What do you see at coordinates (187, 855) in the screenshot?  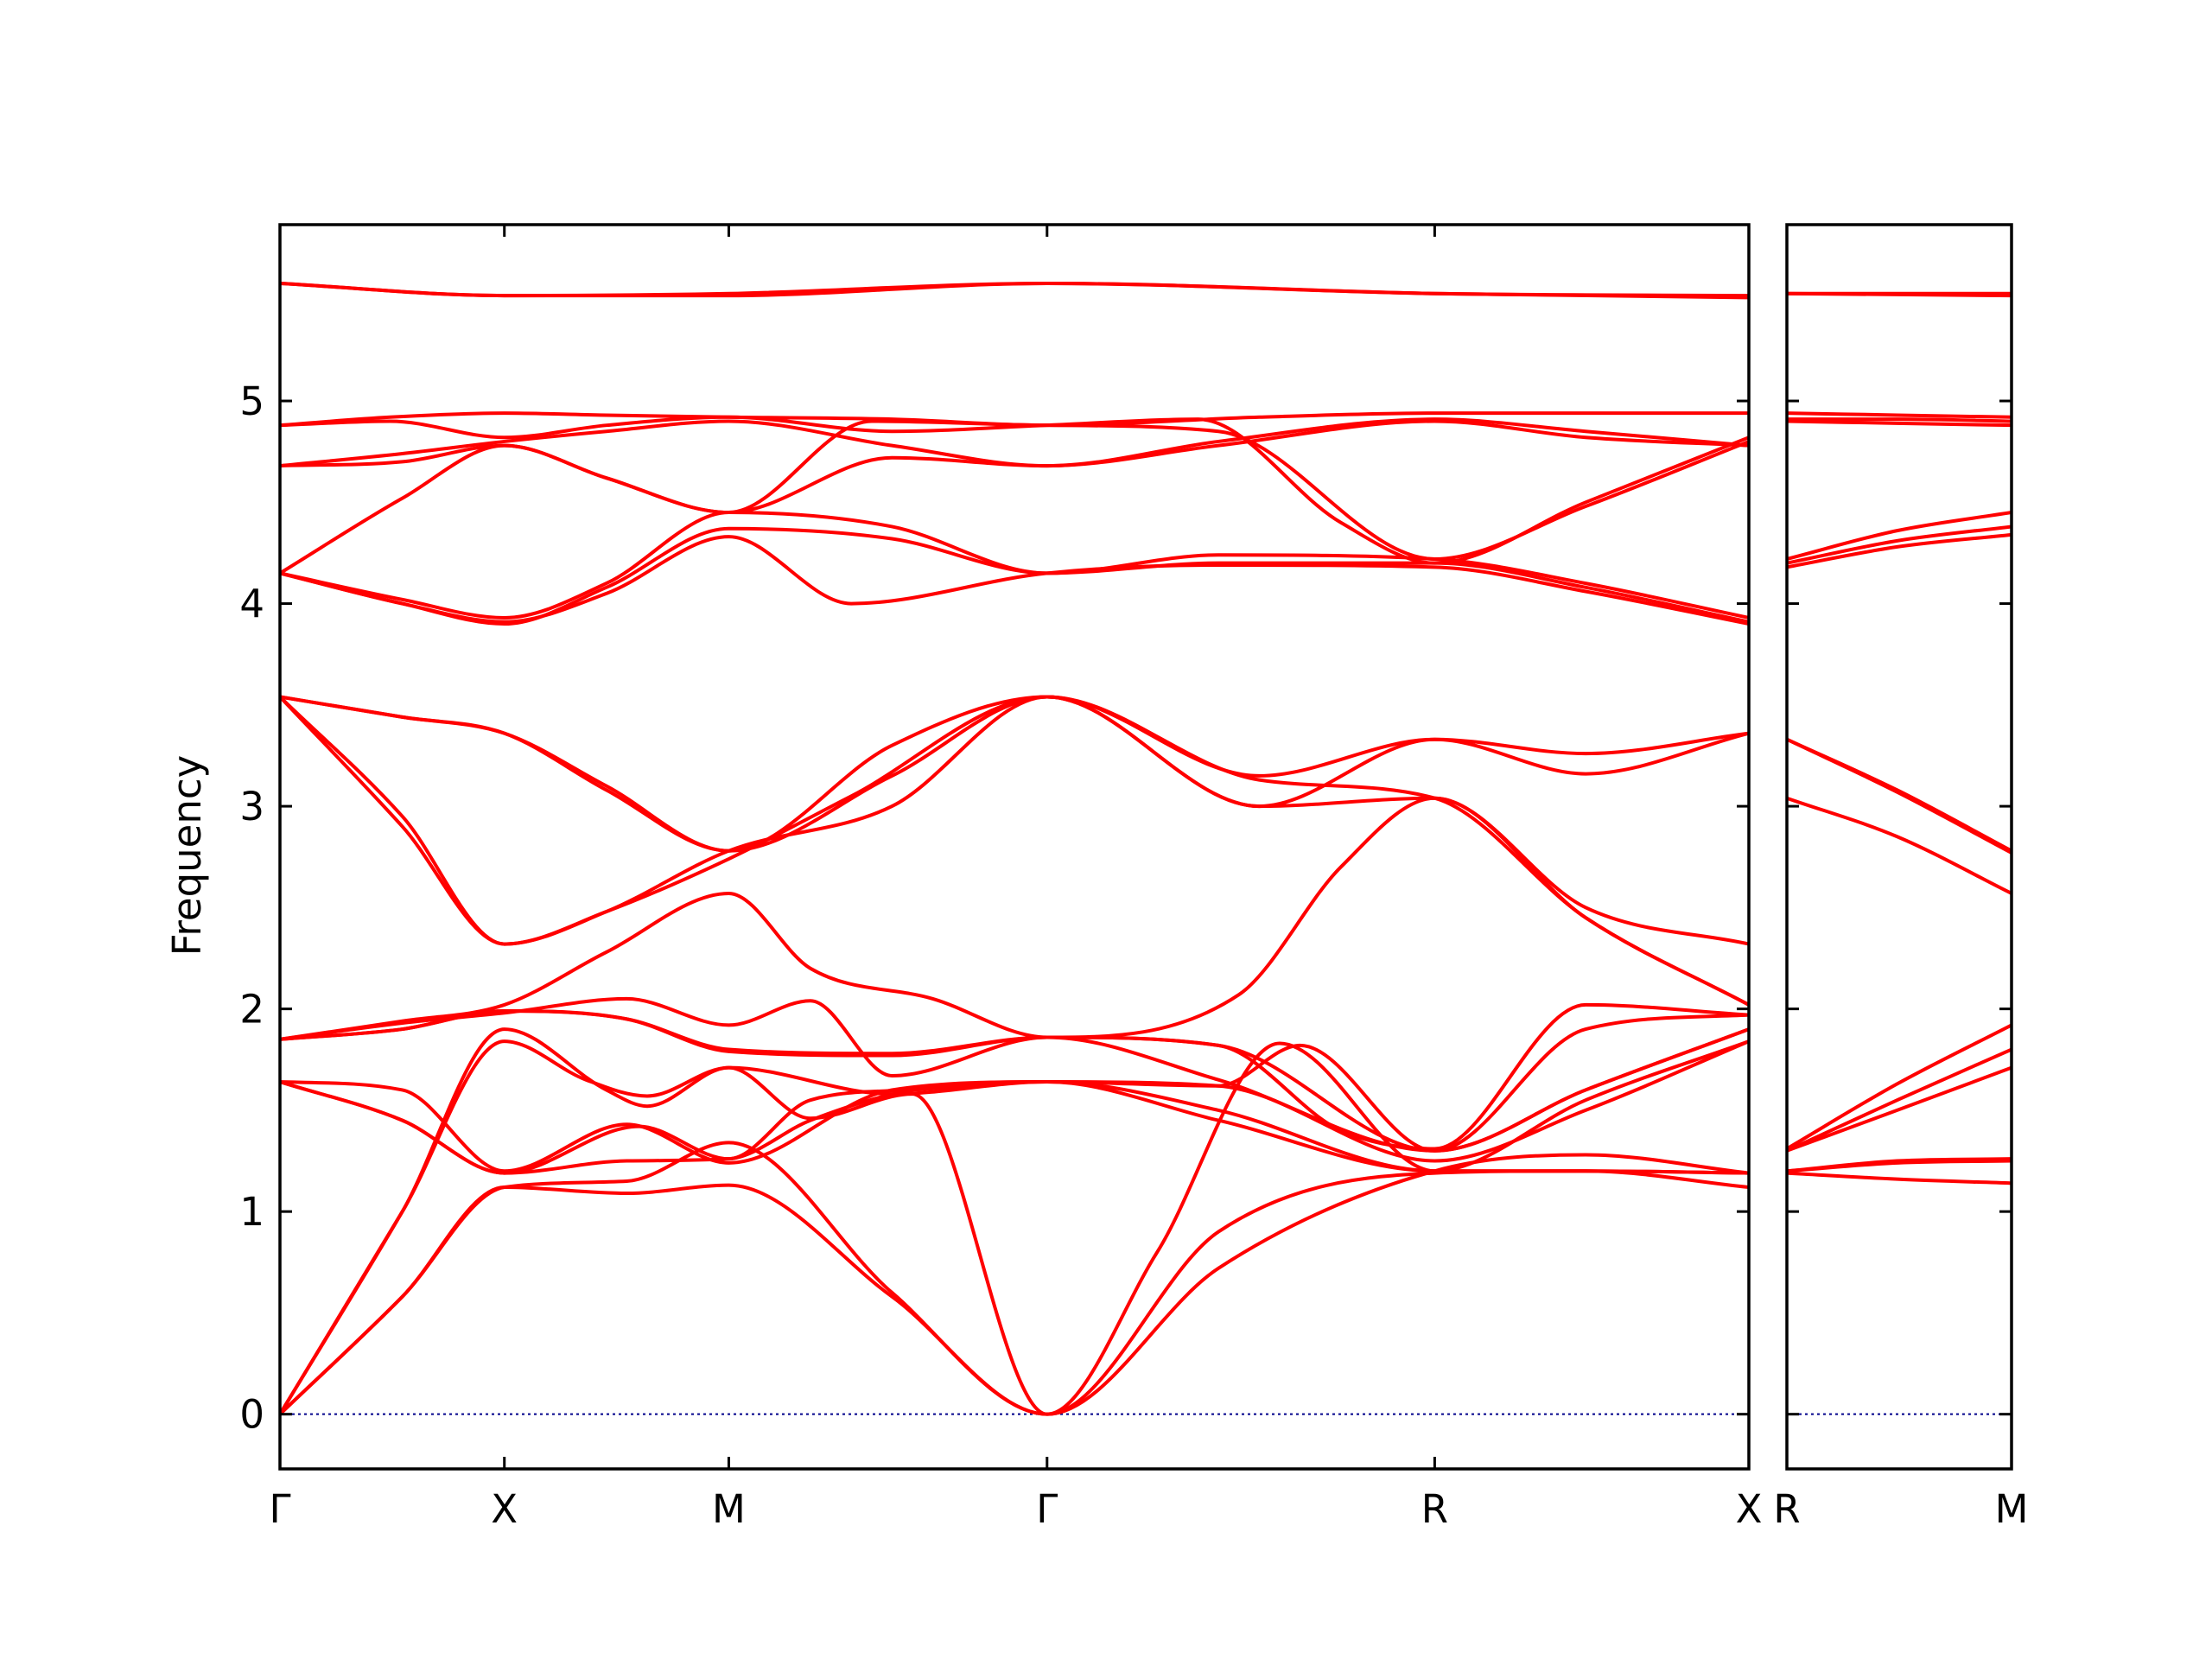 I see `y-axis-label: Frequency` at bounding box center [187, 855].